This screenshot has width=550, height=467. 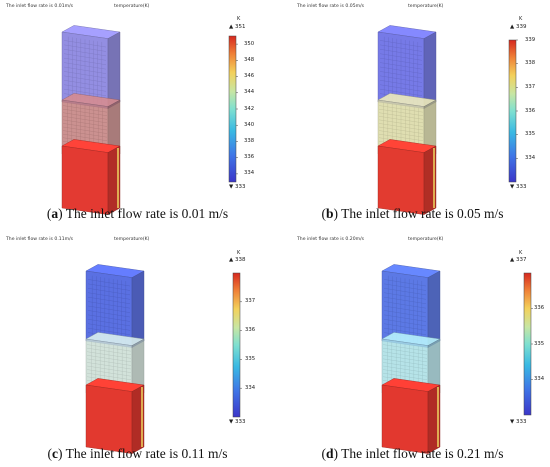 What do you see at coordinates (518, 187) in the screenshot?
I see `panel-b-min-label: ▼ 333` at bounding box center [518, 187].